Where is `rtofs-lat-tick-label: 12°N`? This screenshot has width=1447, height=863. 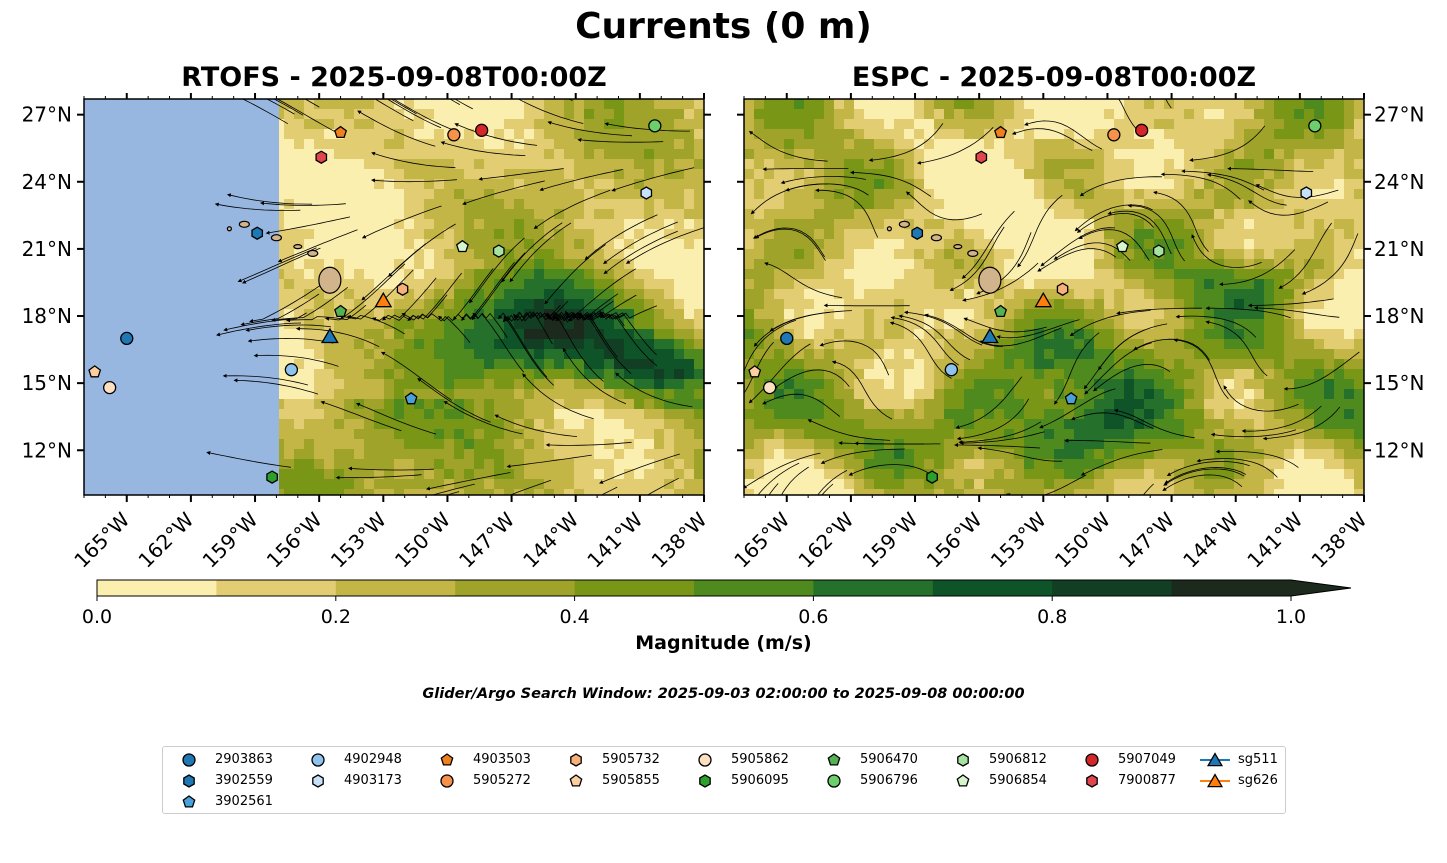 rtofs-lat-tick-label: 12°N is located at coordinates (47, 450).